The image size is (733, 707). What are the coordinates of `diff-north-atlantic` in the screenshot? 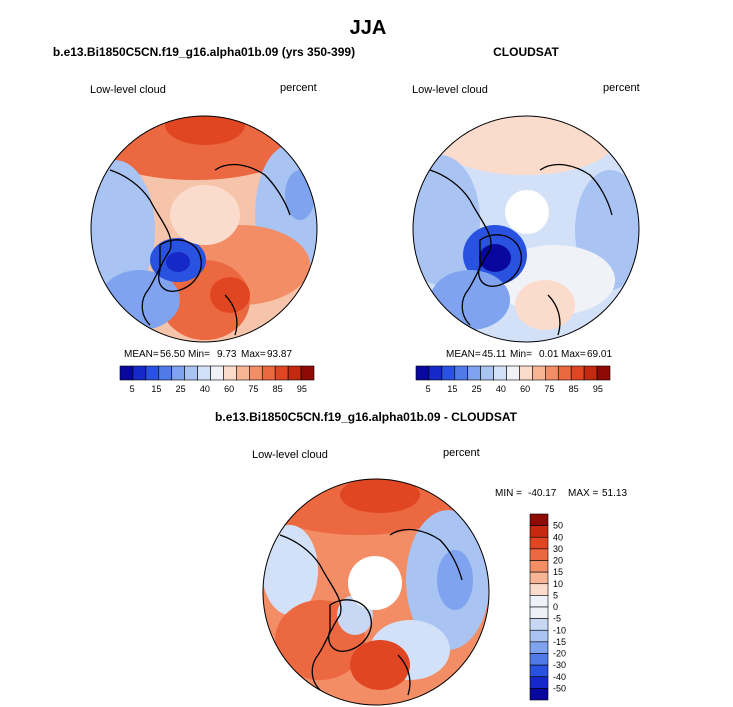 It's located at (380, 665).